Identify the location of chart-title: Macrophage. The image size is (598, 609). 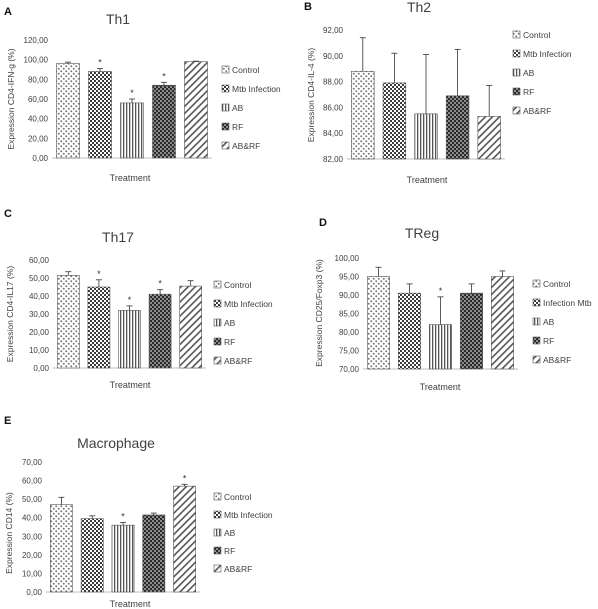
(116, 443).